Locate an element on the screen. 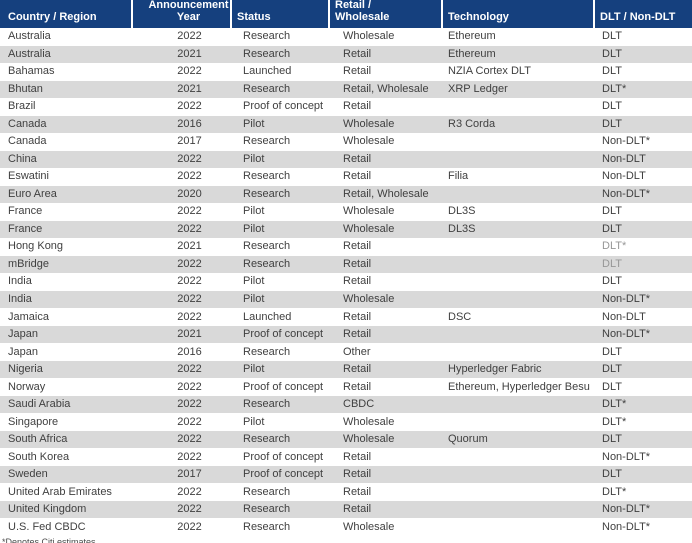 The image size is (692, 543). country-cell: Norway is located at coordinates (27, 387).